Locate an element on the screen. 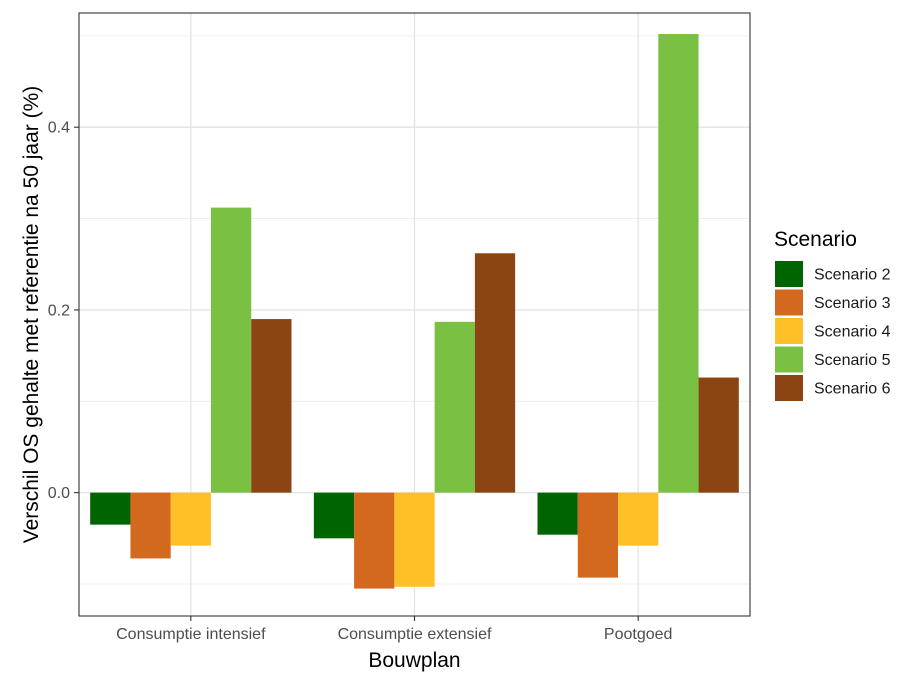 This screenshot has width=914, height=673. y-tick-label: 0.4 is located at coordinates (59, 128).